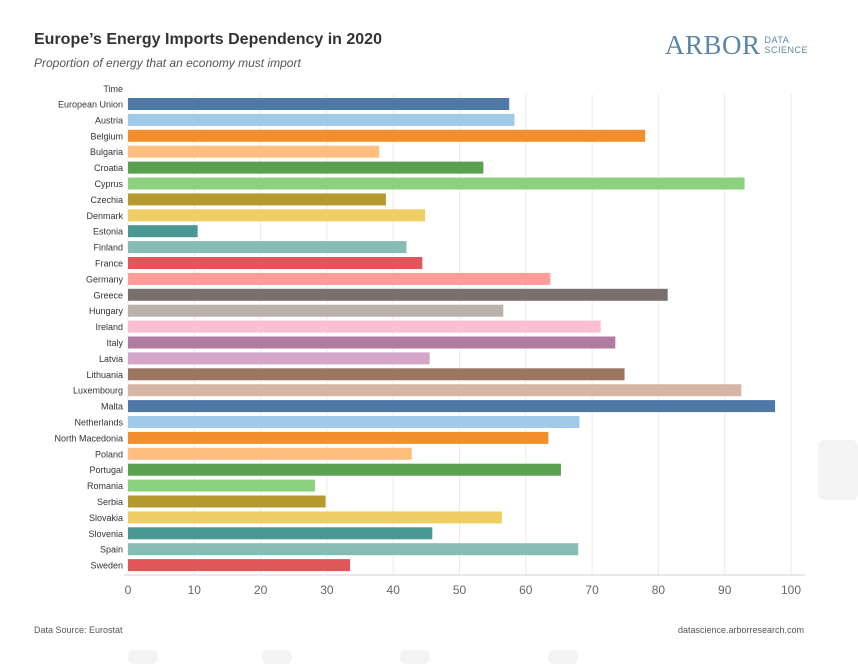 The image size is (858, 664). Describe the element at coordinates (113, 89) in the screenshot. I see `row-header-time: Time` at that location.